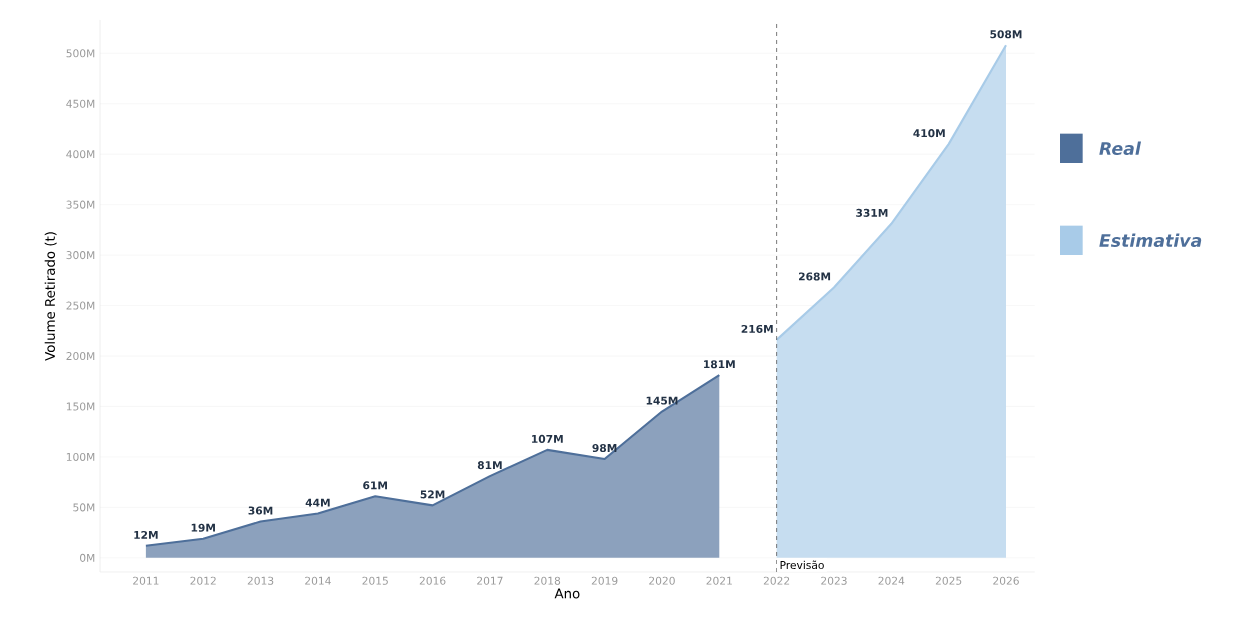  What do you see at coordinates (80, 204) in the screenshot?
I see `y-tick-label: 350M` at bounding box center [80, 204].